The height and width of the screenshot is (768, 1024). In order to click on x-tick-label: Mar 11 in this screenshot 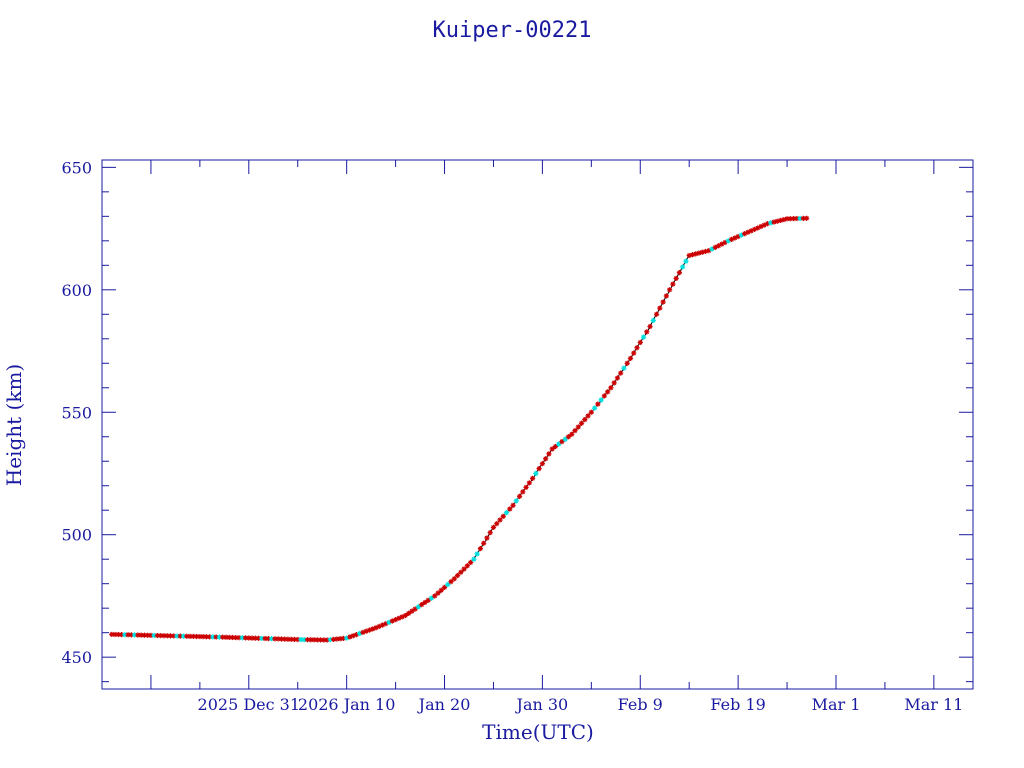, I will do `click(933, 704)`.